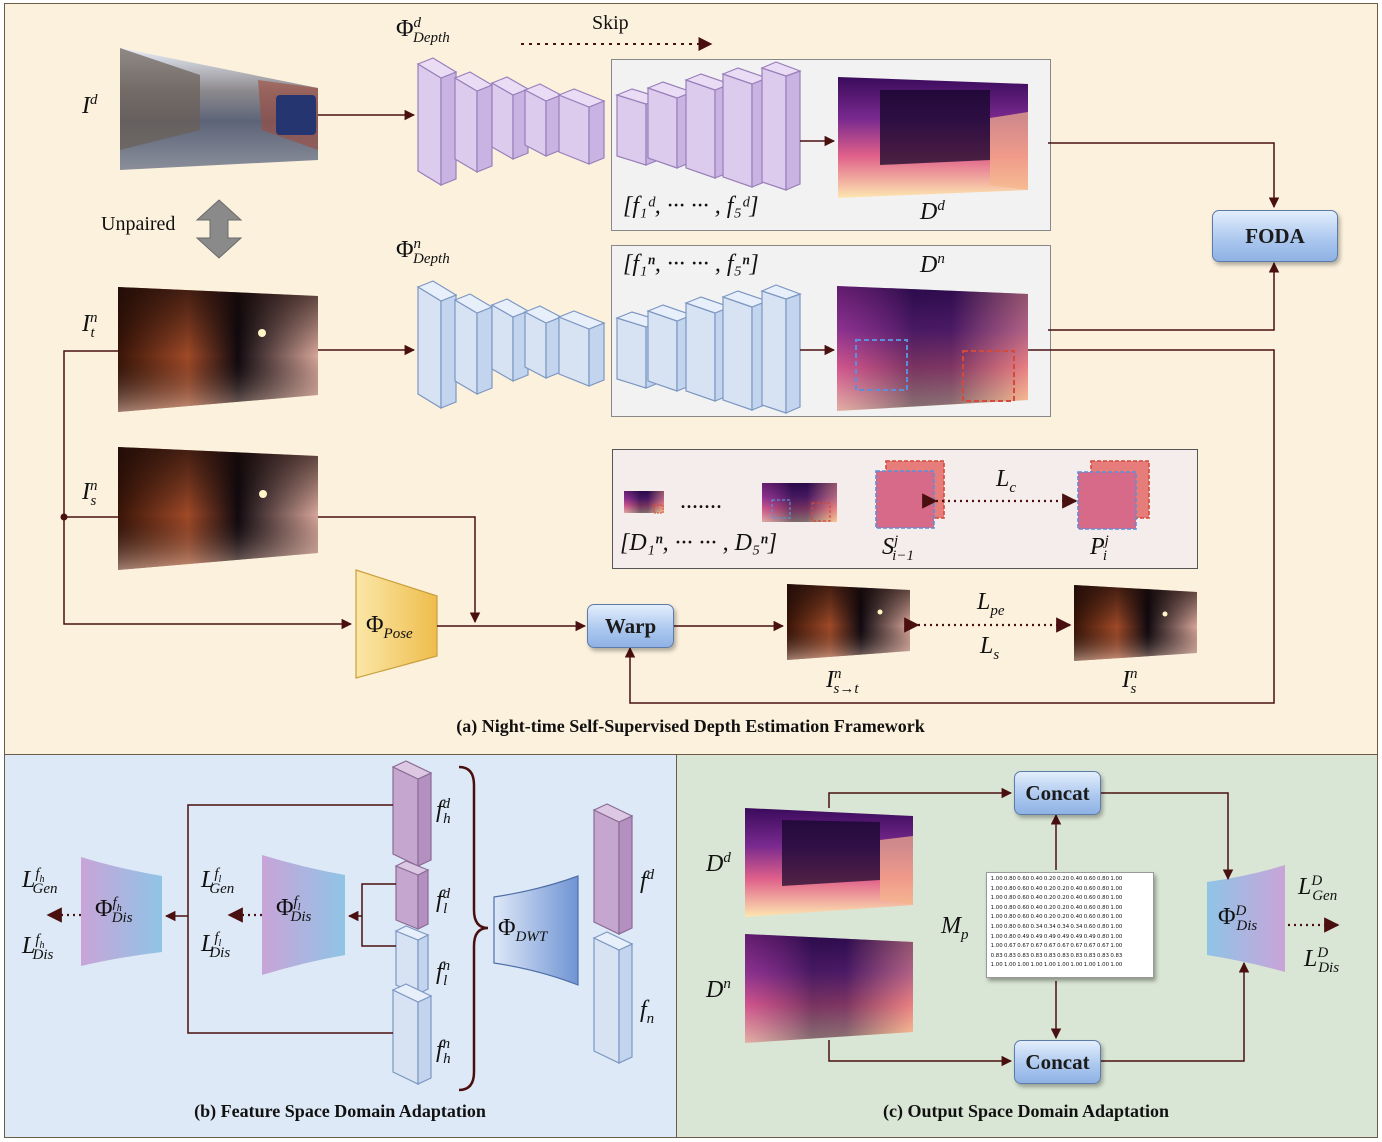 This screenshot has height=1142, width=1382. Describe the element at coordinates (613, 869) in the screenshot. I see `f-d-cuboid` at that location.